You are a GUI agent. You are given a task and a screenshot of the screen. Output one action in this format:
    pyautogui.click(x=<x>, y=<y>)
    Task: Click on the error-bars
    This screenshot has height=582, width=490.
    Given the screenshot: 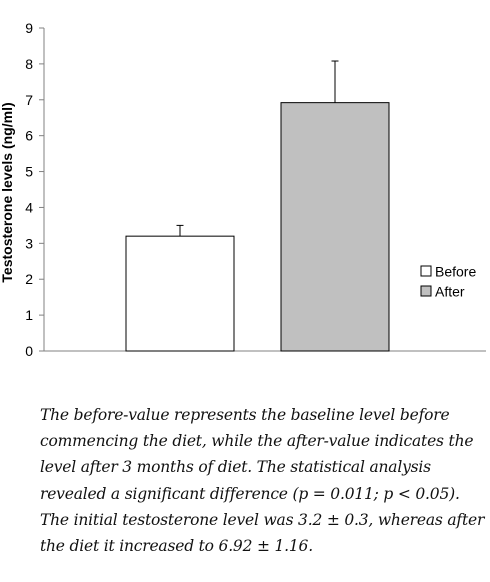 What is the action you would take?
    pyautogui.click(x=257, y=148)
    